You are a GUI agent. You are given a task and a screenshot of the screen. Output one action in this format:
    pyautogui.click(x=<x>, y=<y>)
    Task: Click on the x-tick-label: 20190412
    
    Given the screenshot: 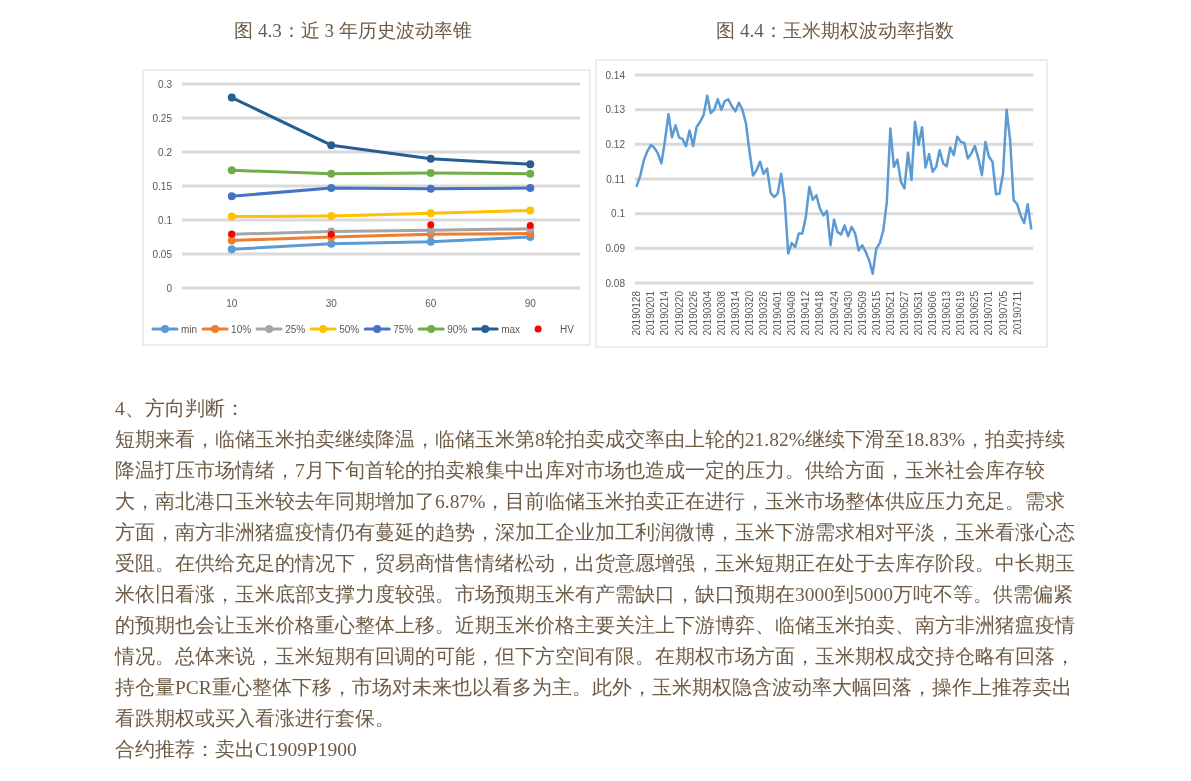 What is the action you would take?
    pyautogui.click(x=806, y=313)
    